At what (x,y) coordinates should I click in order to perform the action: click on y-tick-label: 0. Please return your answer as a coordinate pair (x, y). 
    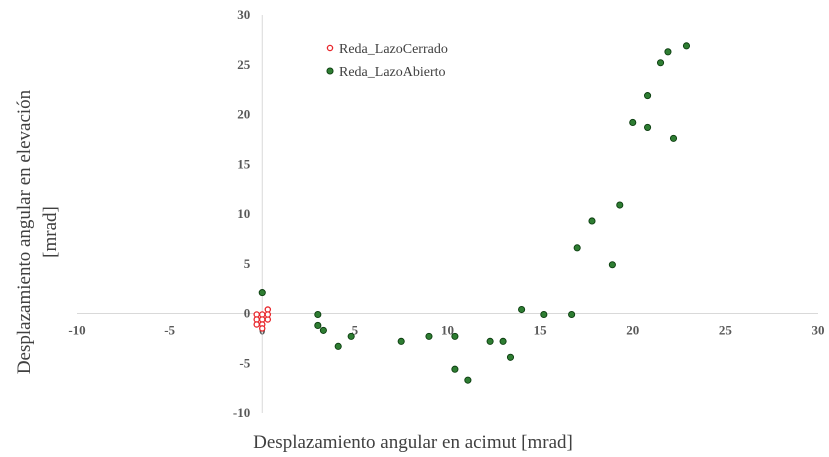
    Looking at the image, I should click on (247, 313).